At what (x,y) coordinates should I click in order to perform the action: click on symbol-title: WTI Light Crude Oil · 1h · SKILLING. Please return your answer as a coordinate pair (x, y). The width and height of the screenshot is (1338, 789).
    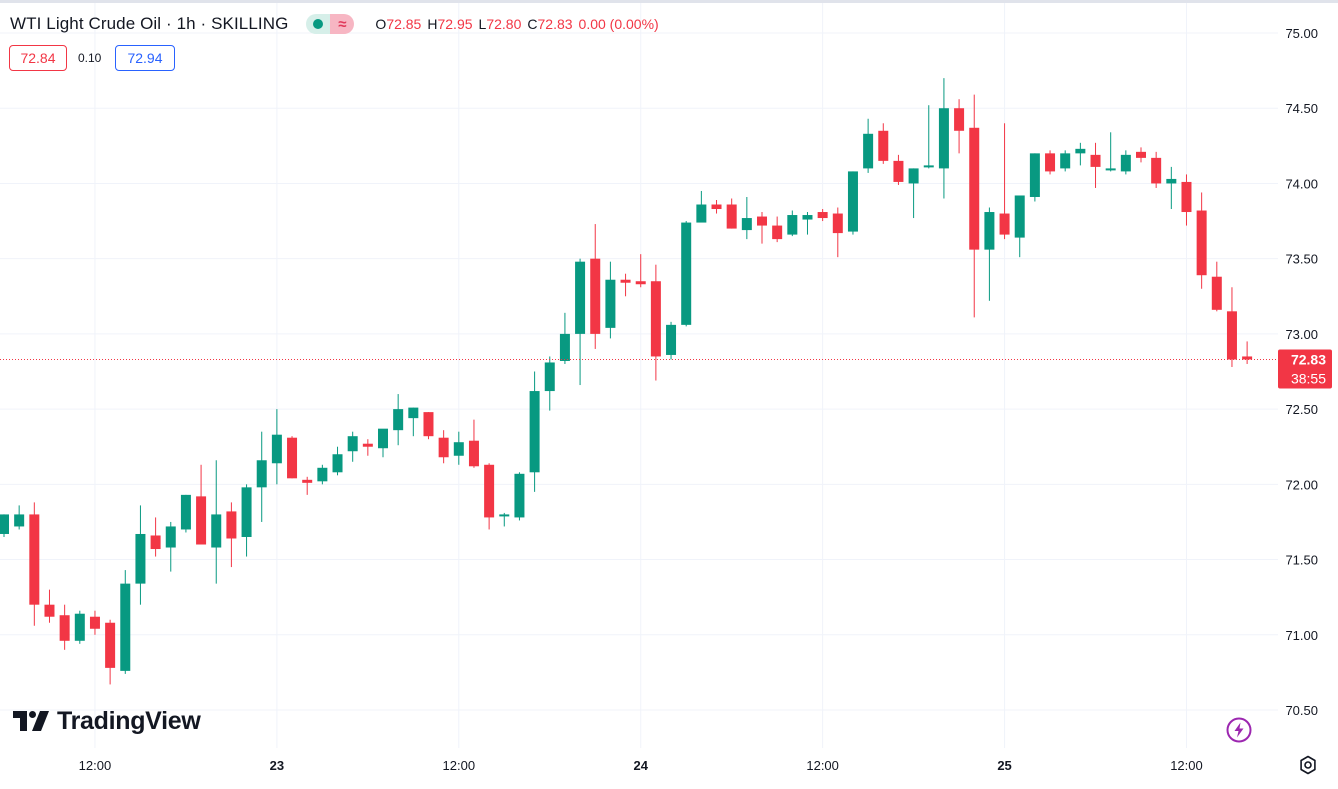
    Looking at the image, I should click on (149, 23).